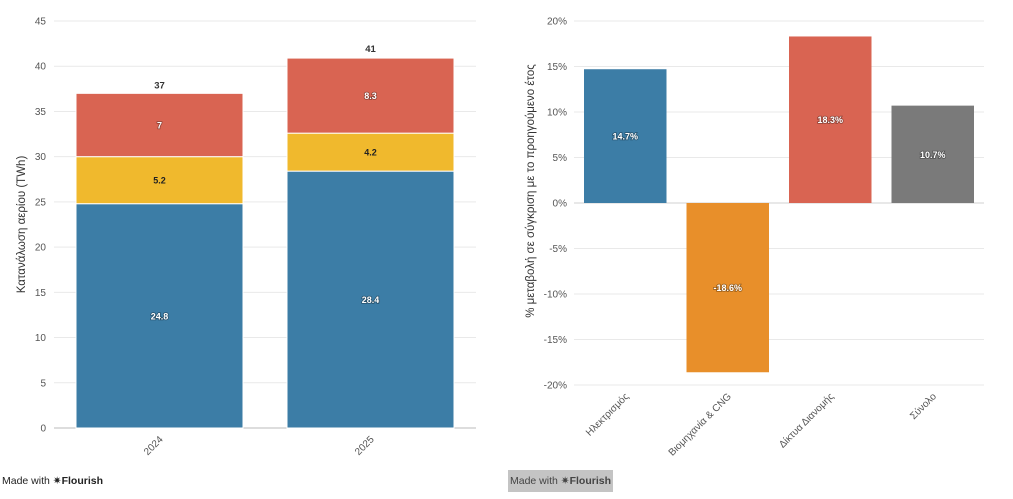 This screenshot has height=499, width=1013. I want to click on flourish-badge-right: Made with ✷Flourish, so click(560, 481).